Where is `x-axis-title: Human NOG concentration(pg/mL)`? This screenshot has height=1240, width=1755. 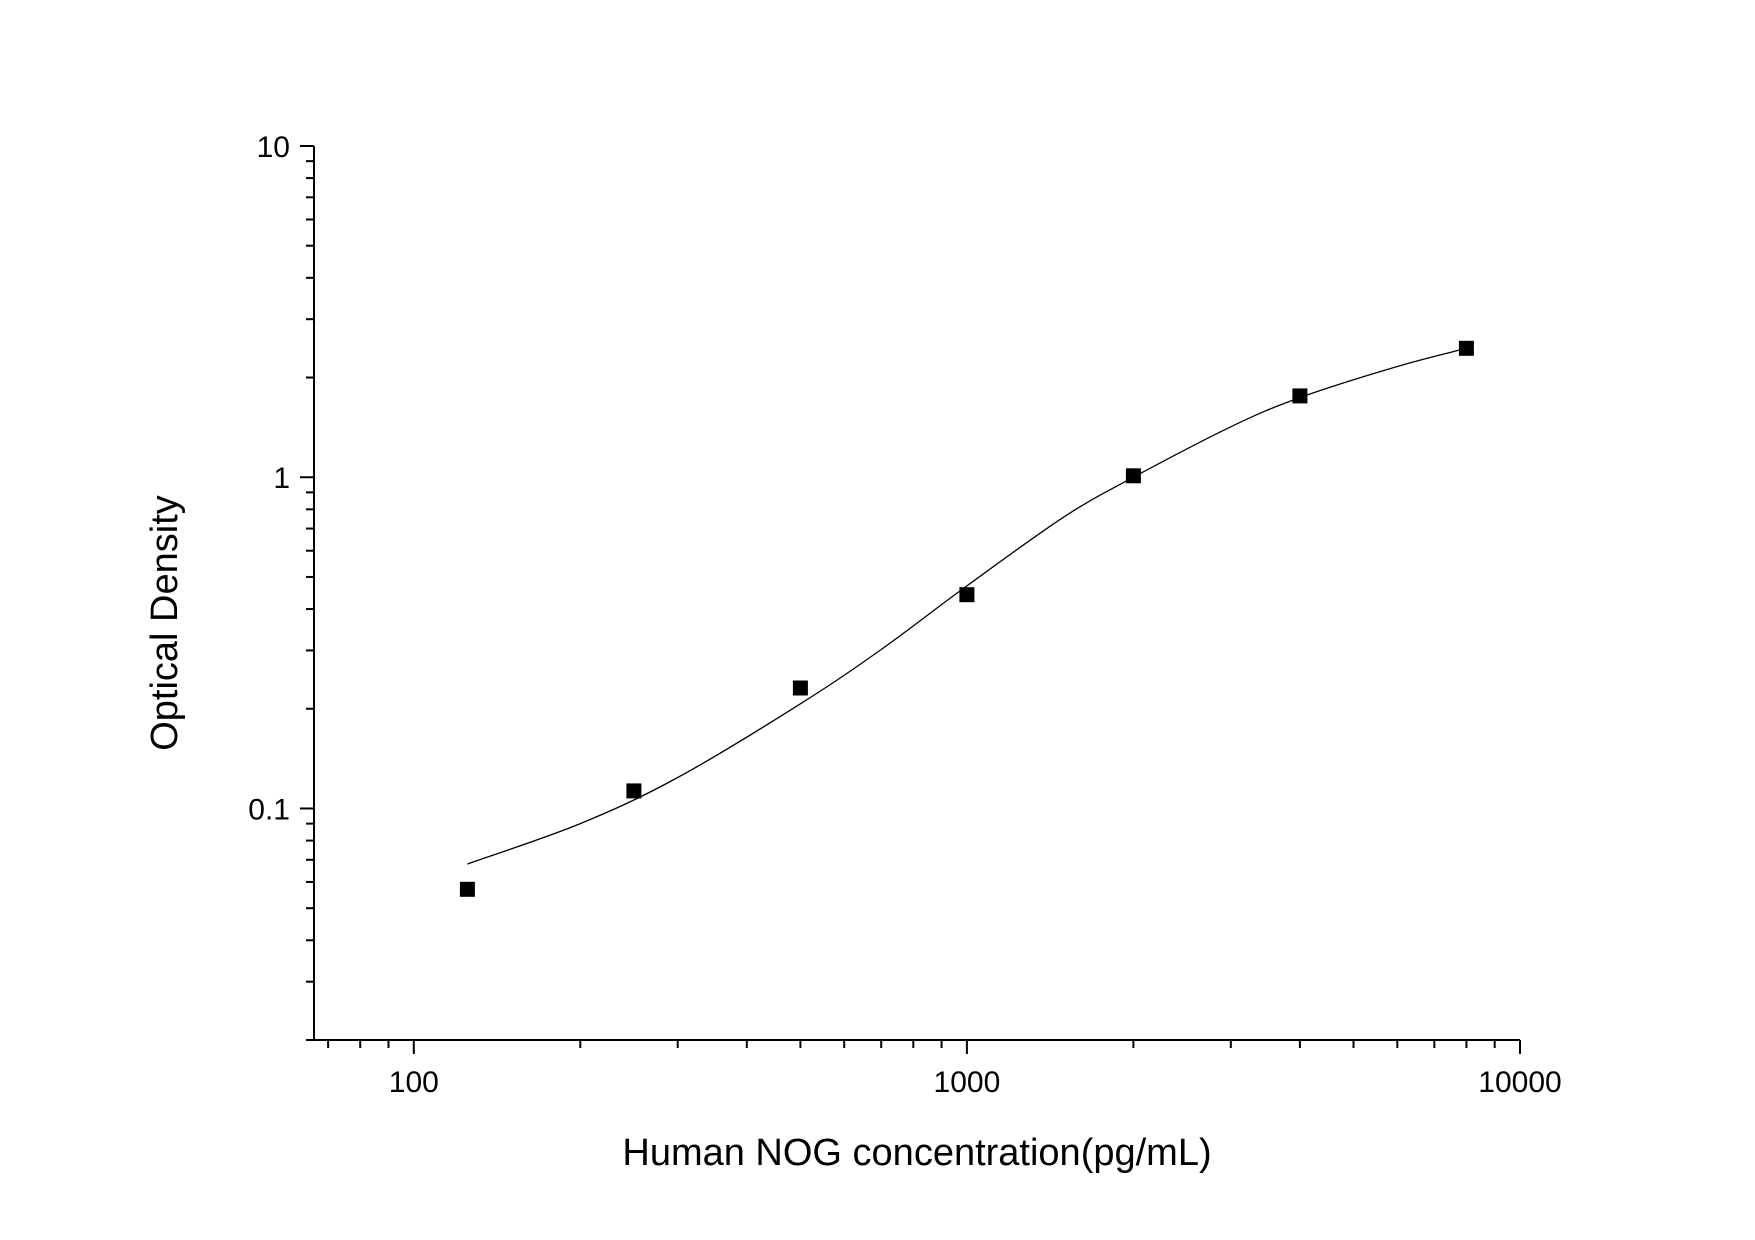 x-axis-title: Human NOG concentration(pg/mL) is located at coordinates (916, 1153).